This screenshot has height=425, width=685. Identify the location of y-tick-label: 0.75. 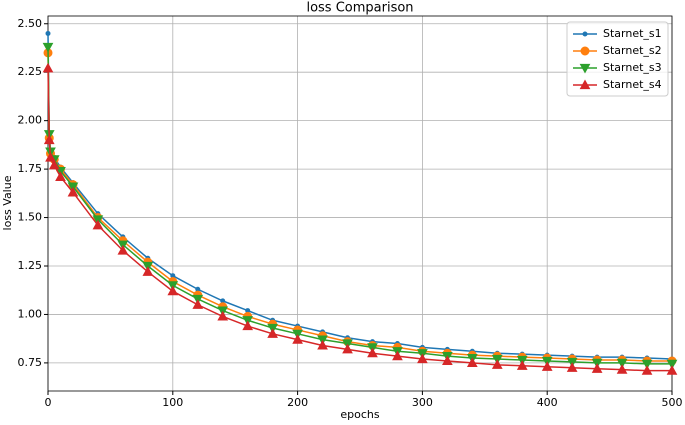
(30, 362).